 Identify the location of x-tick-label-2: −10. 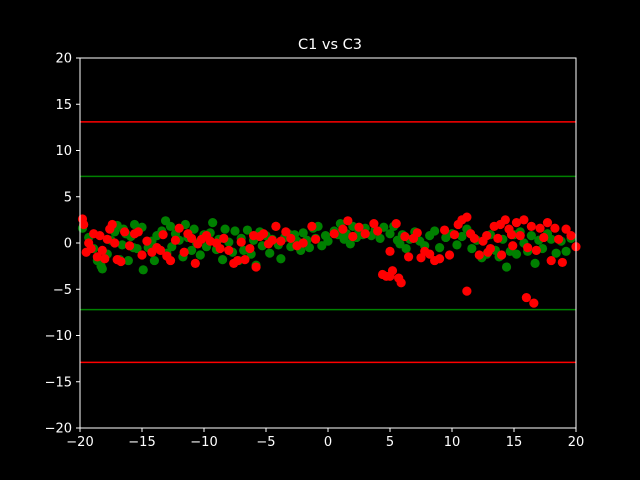
(203, 442).